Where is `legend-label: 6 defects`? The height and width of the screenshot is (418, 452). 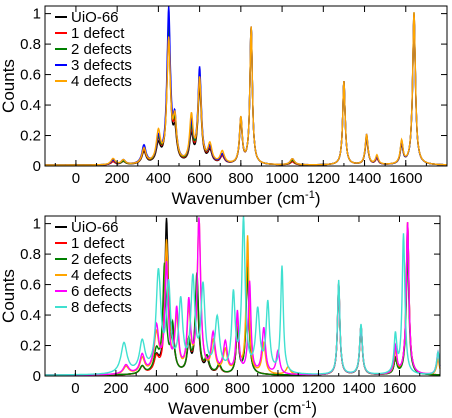 legend-label: 6 defects is located at coordinates (101, 291).